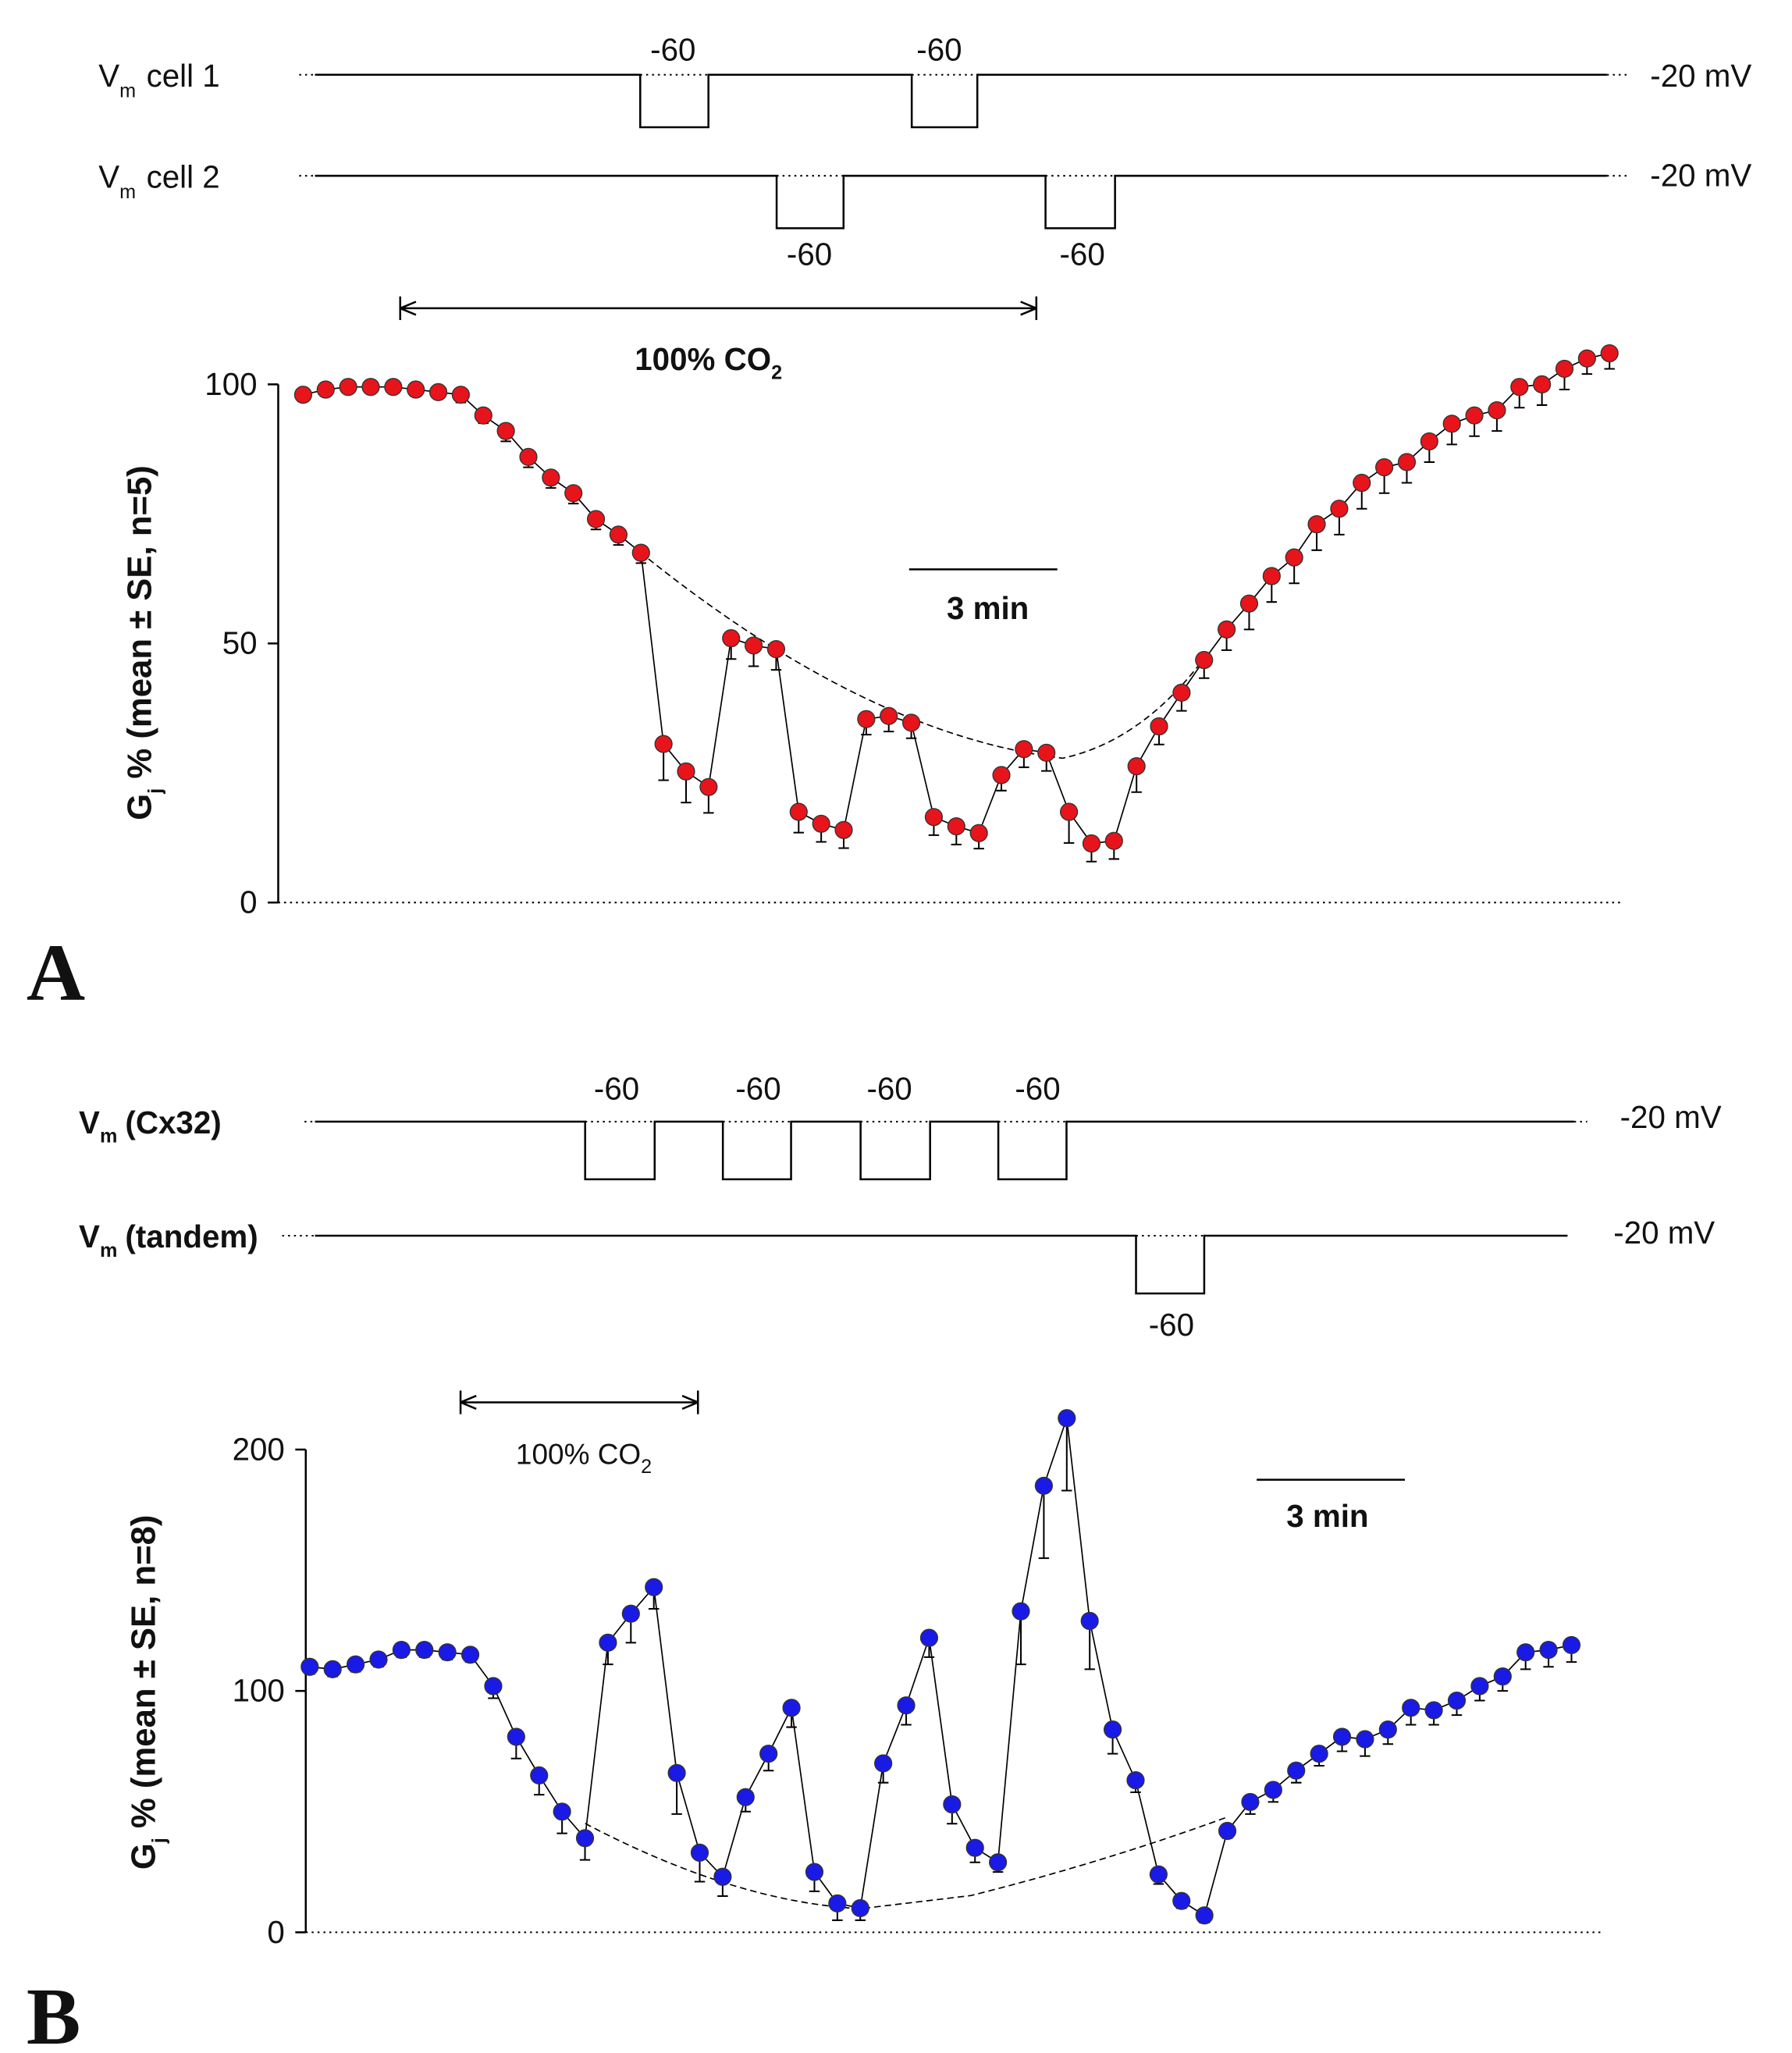  I want to click on scale-bar-label: 3 min, so click(988, 608).